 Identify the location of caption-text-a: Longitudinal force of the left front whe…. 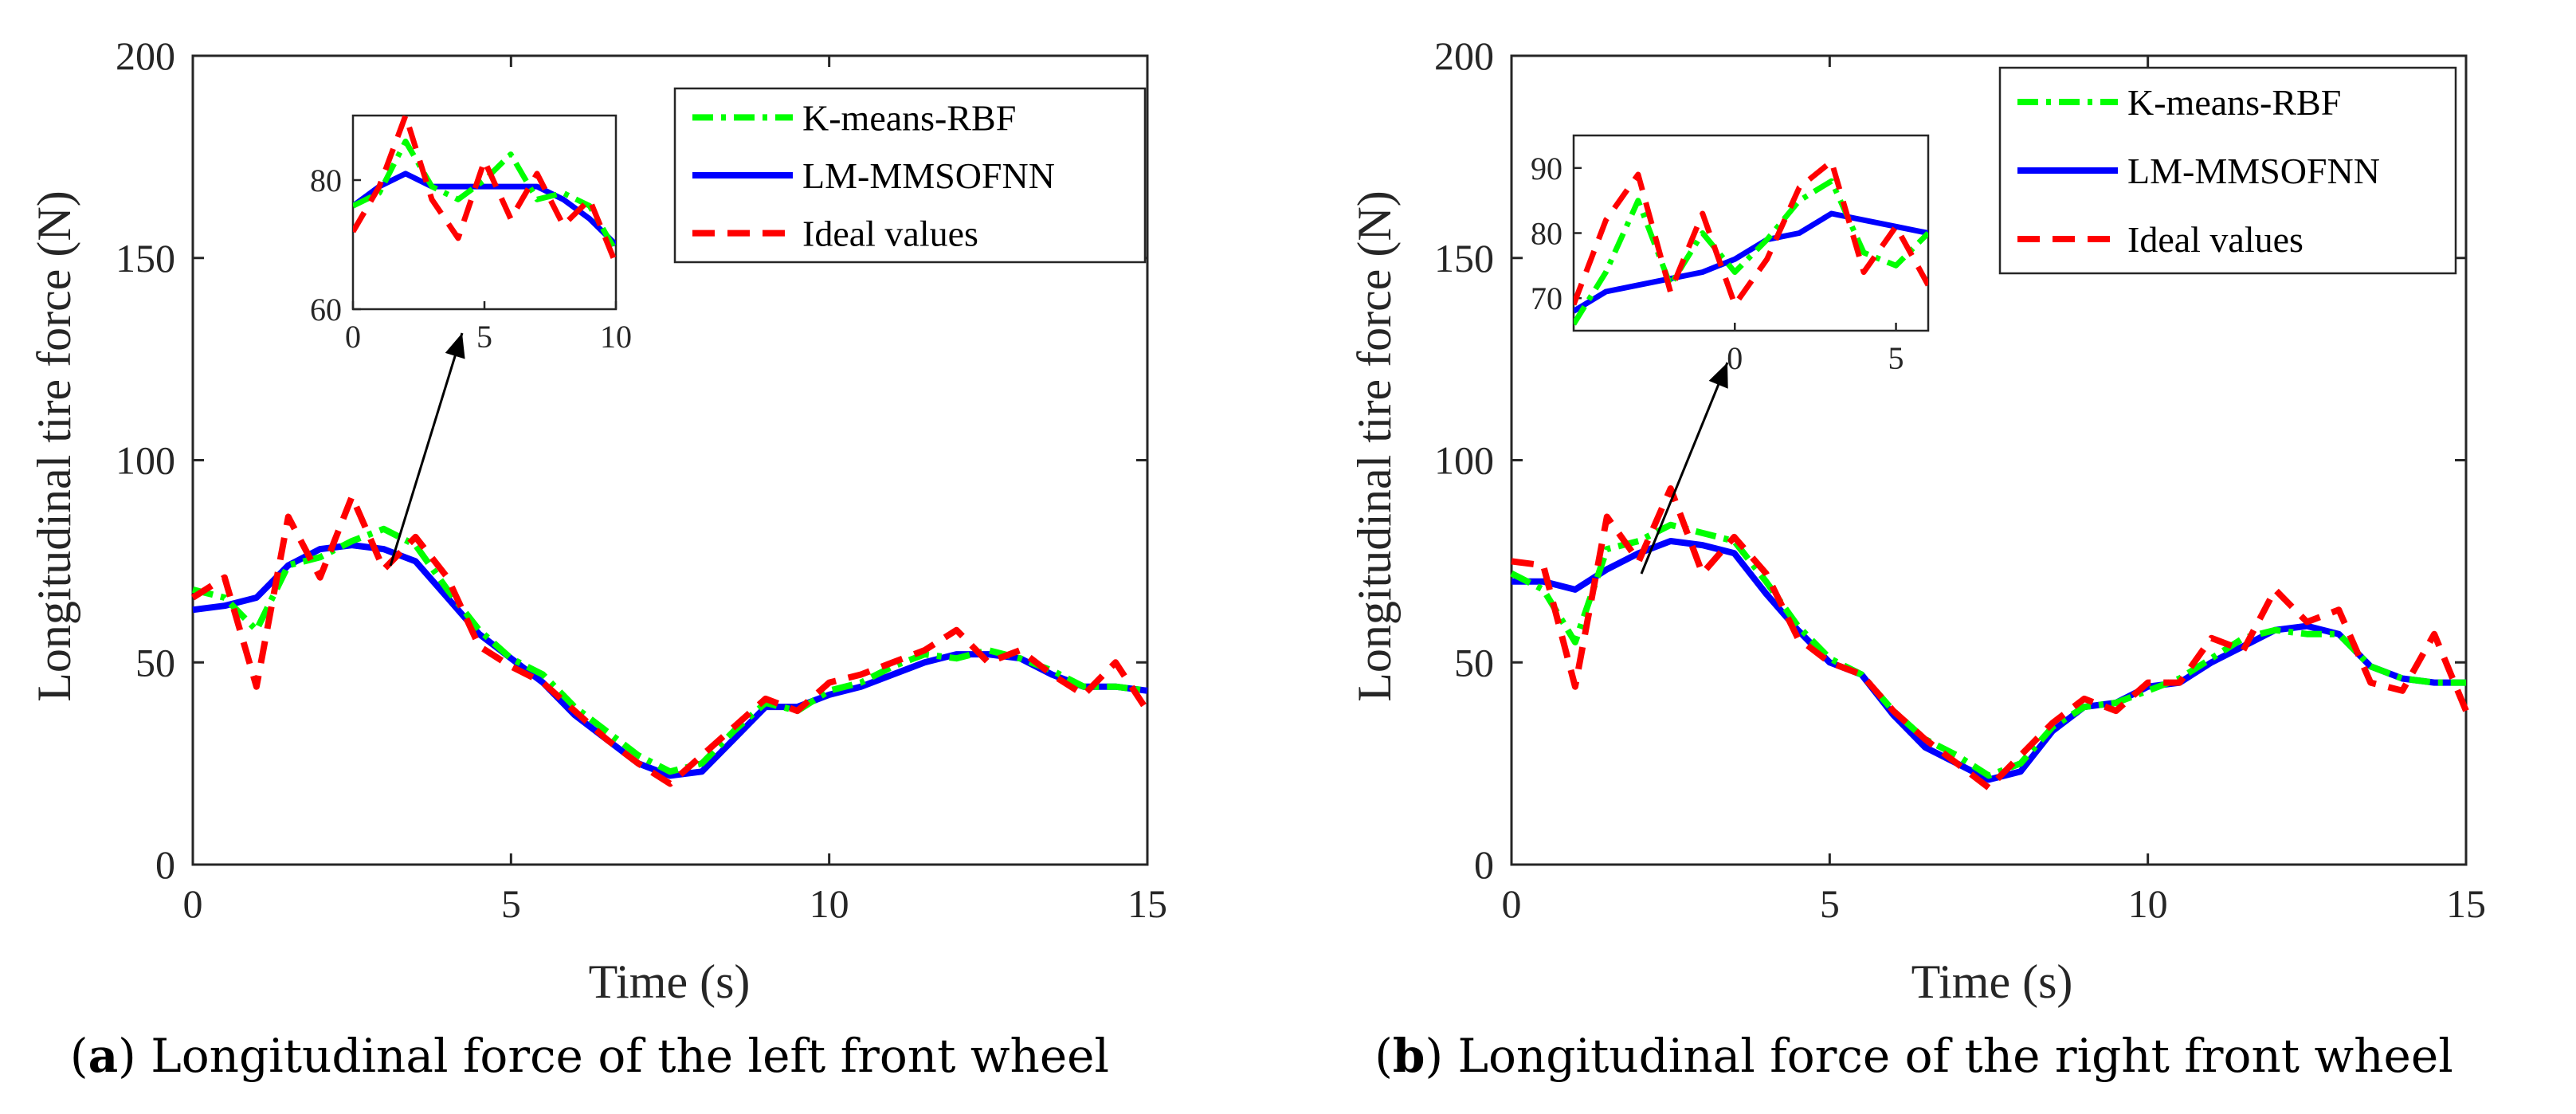
(630, 1056).